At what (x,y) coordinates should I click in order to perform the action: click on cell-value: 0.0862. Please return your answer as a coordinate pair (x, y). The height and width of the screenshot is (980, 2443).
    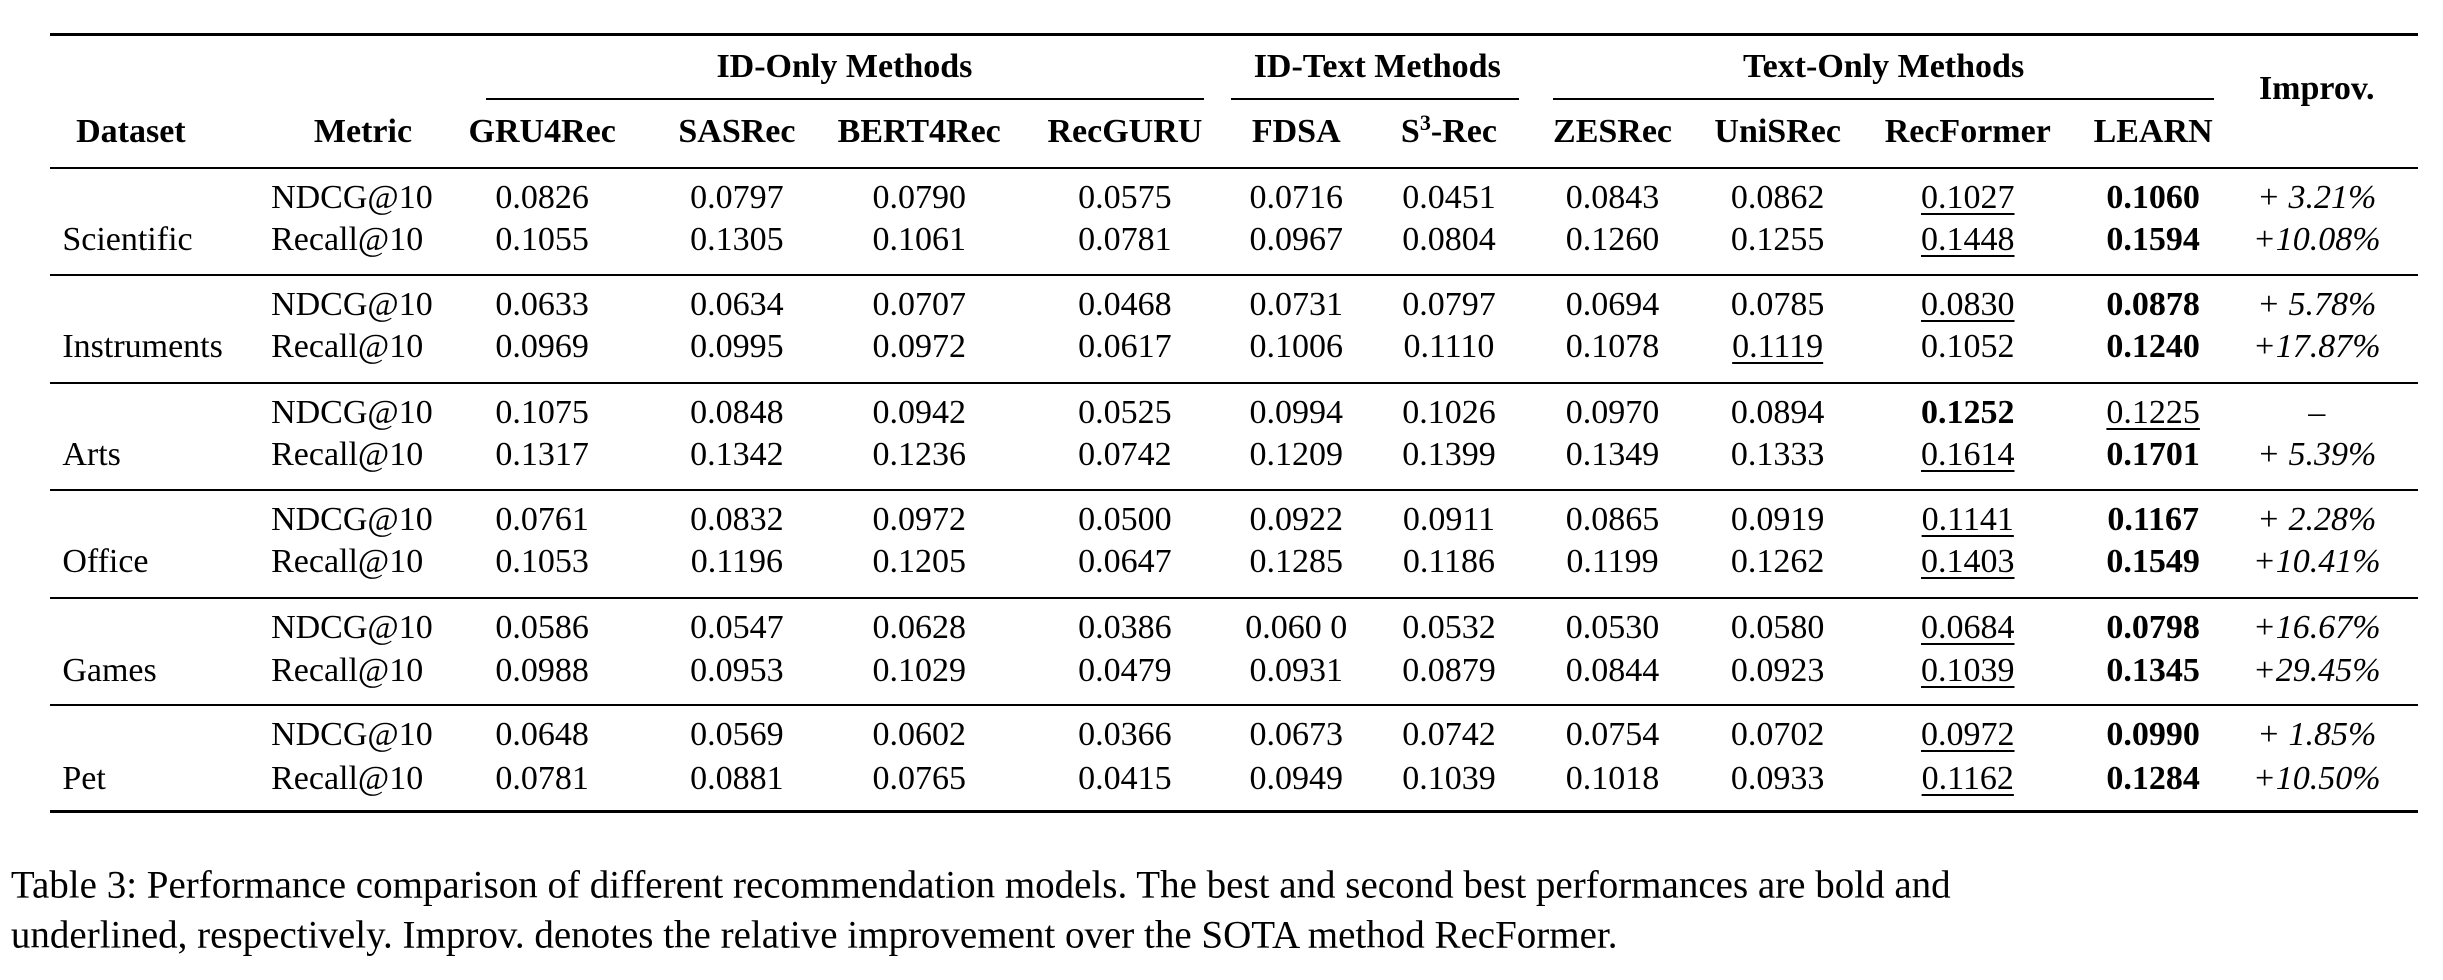
    Looking at the image, I should click on (1777, 197).